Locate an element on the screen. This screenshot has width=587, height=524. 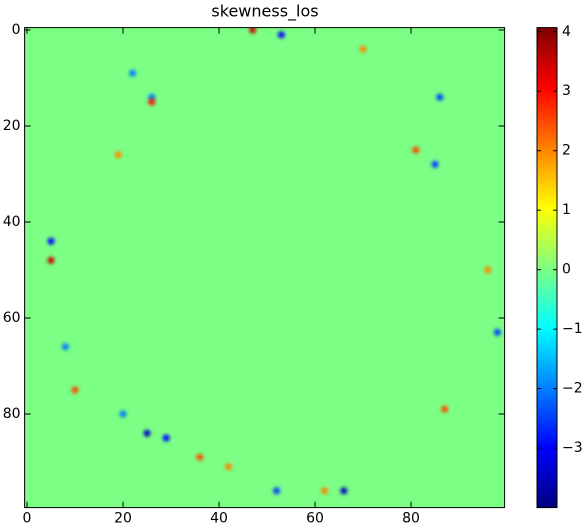
colorbar-tick-label: 4 is located at coordinates (566, 32).